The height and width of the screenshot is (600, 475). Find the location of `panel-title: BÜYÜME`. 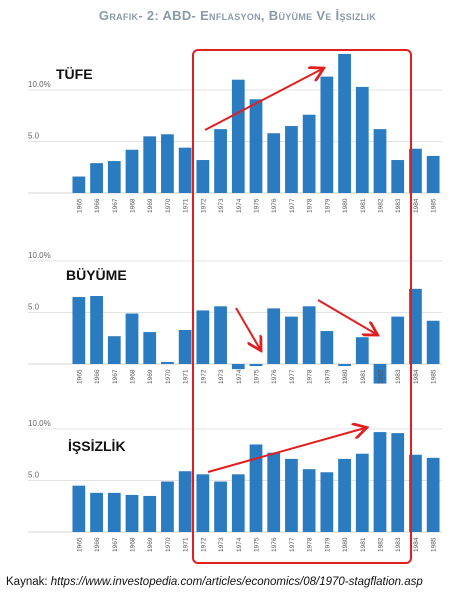

panel-title: BÜYÜME is located at coordinates (96, 275).